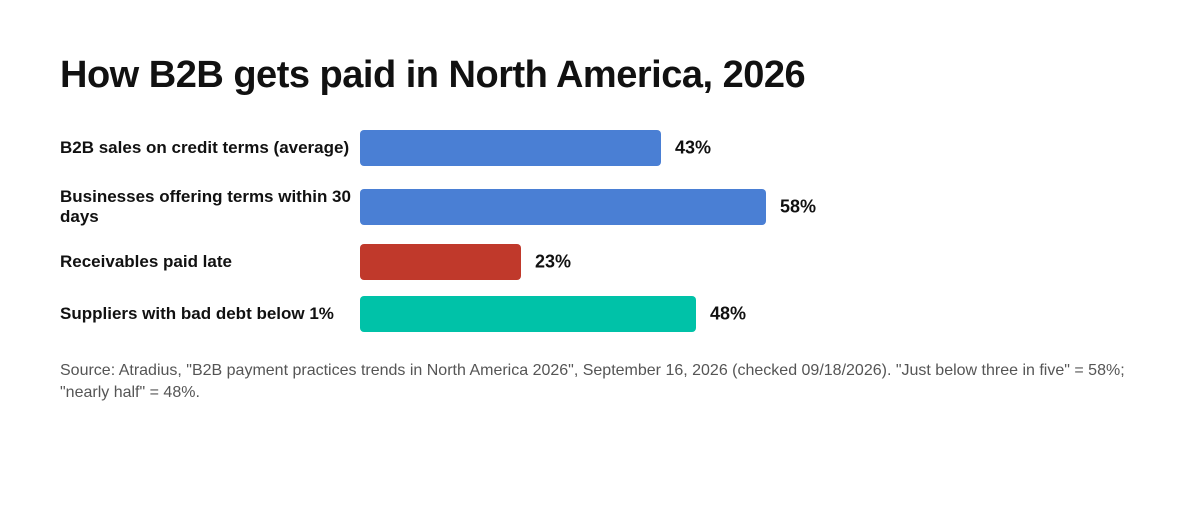 The image size is (1200, 520). What do you see at coordinates (146, 261) in the screenshot?
I see `category-label: Receivables paid late` at bounding box center [146, 261].